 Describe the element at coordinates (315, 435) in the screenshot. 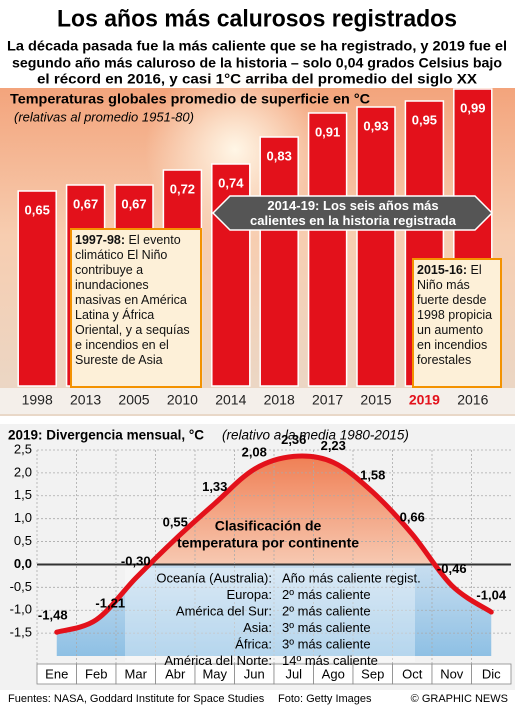

I see `line-subtitle: (relativo a la media 1980-2015)` at that location.